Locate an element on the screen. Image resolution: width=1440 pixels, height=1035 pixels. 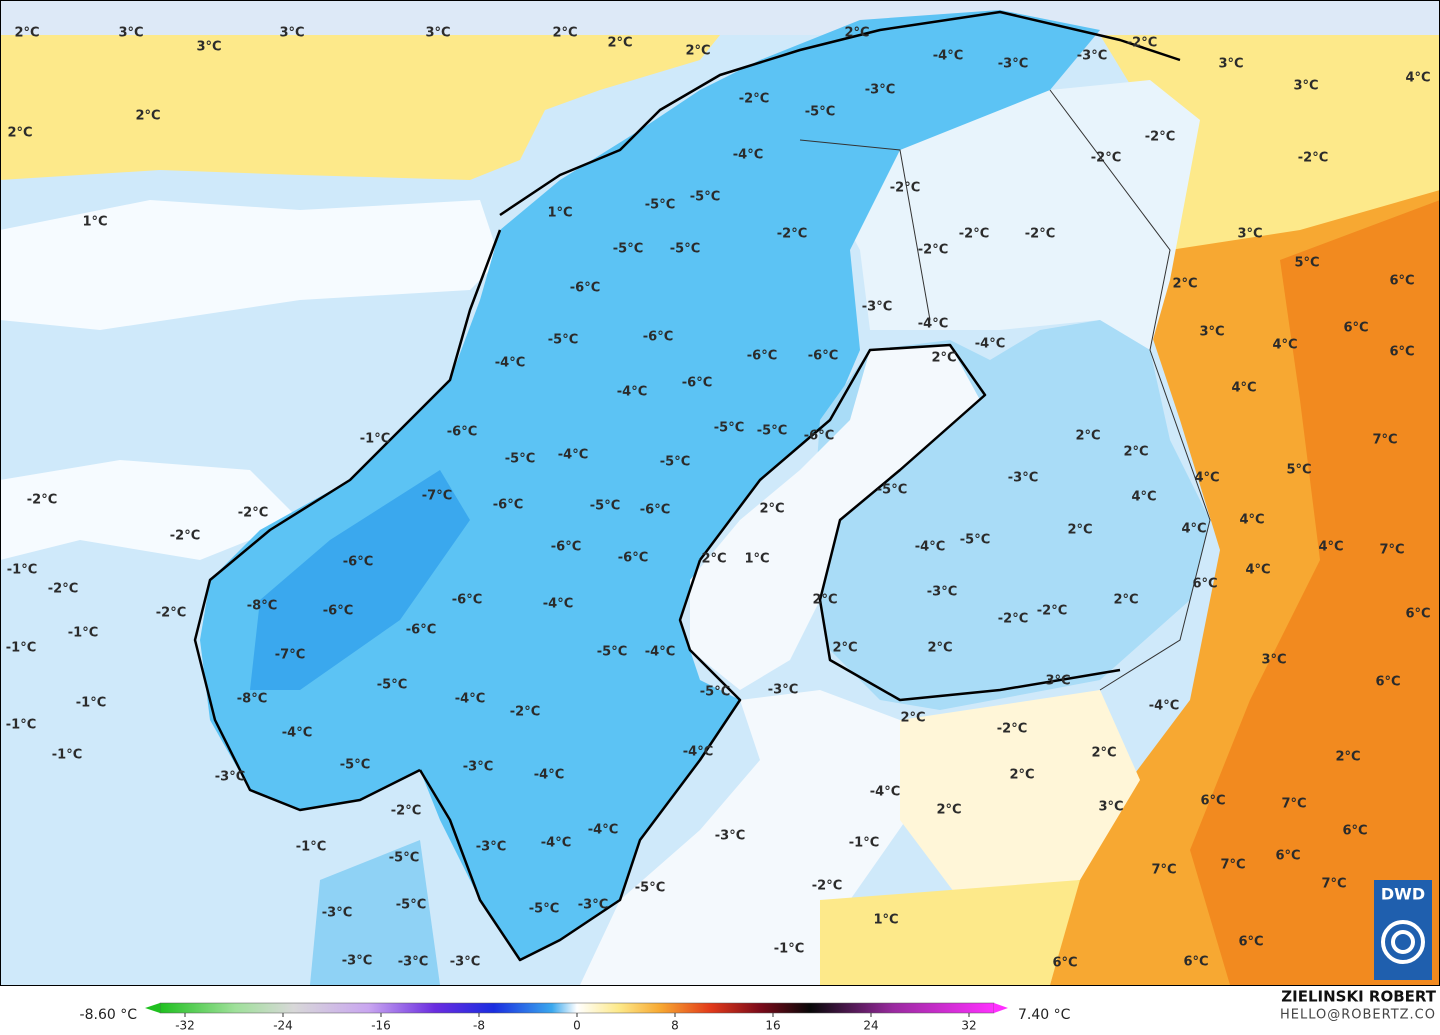
logo-swirl is located at coordinates (1403, 942).